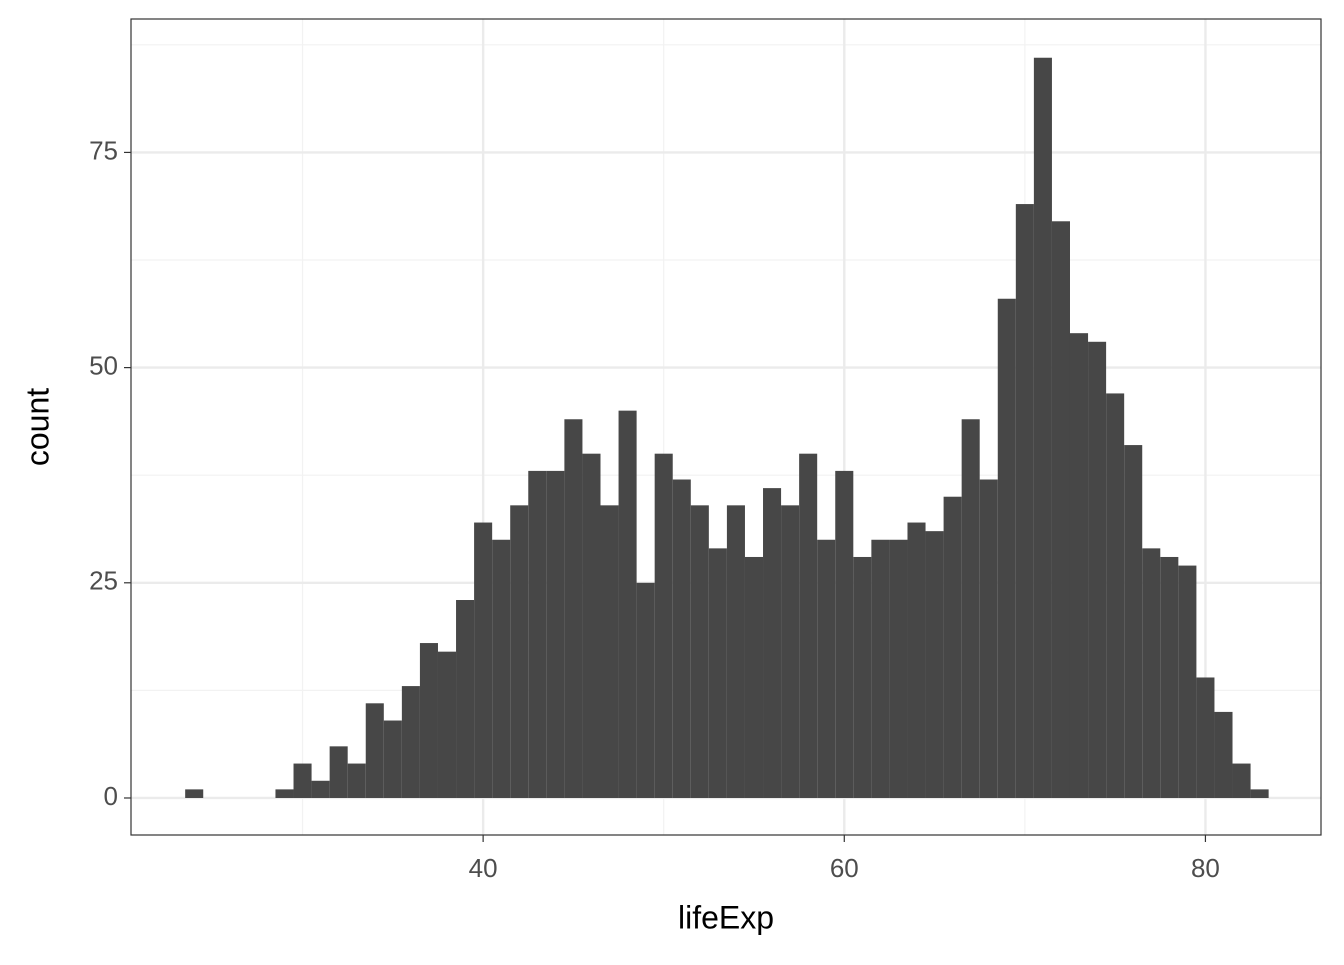 The width and height of the screenshot is (1344, 965). What do you see at coordinates (103, 581) in the screenshot?
I see `y-tick-label: 25` at bounding box center [103, 581].